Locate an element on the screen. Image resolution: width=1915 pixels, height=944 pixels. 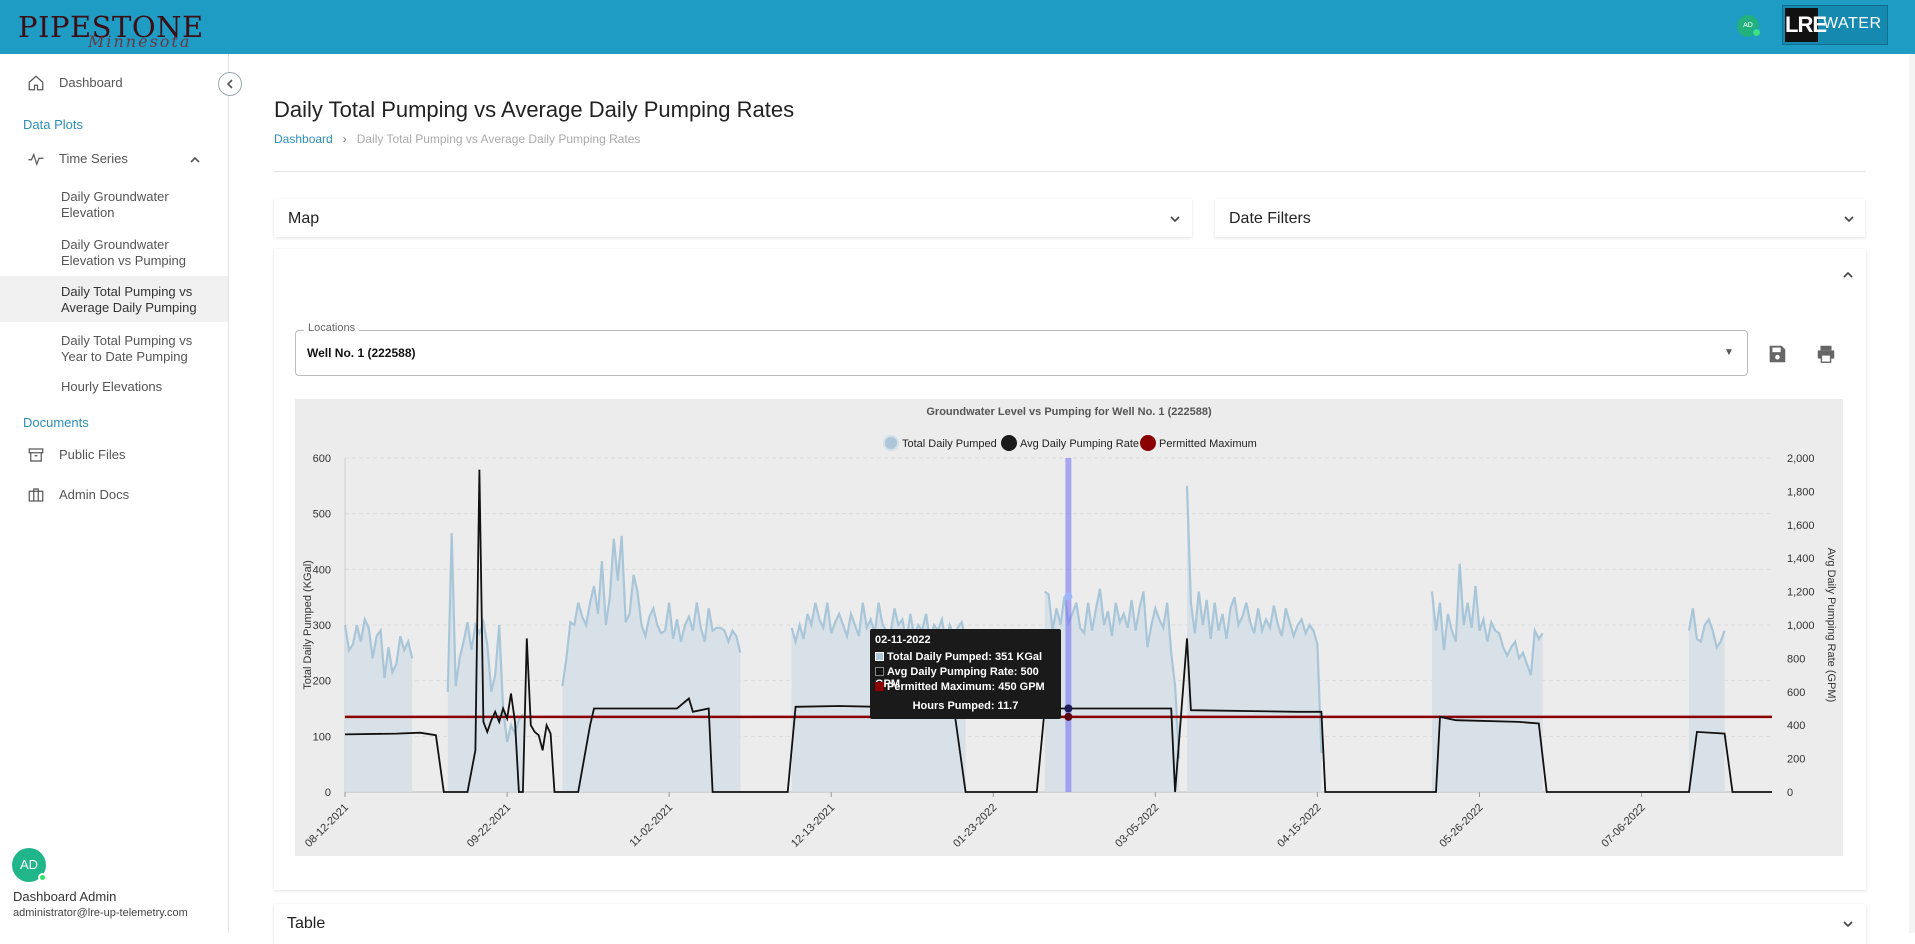
y-tick-label-right: 1,600 is located at coordinates (1801, 526).